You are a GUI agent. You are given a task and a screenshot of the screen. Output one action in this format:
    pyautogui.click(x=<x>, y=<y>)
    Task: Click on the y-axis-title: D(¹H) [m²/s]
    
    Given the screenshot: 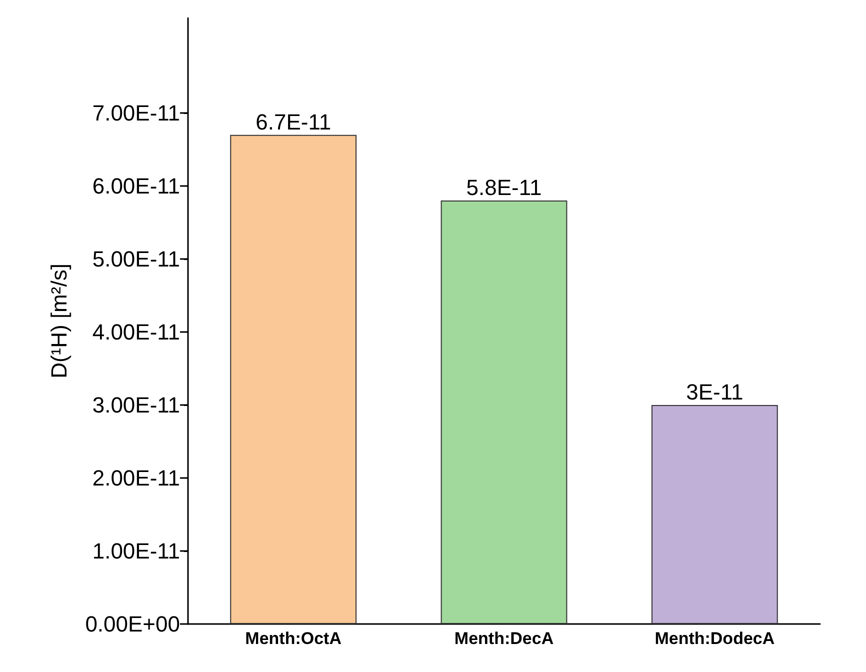 What is the action you would take?
    pyautogui.click(x=59, y=321)
    